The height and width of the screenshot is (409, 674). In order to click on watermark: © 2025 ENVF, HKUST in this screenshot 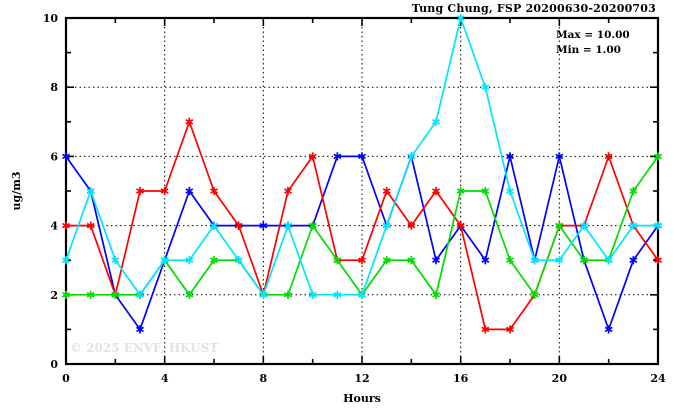, I will do `click(144, 348)`.